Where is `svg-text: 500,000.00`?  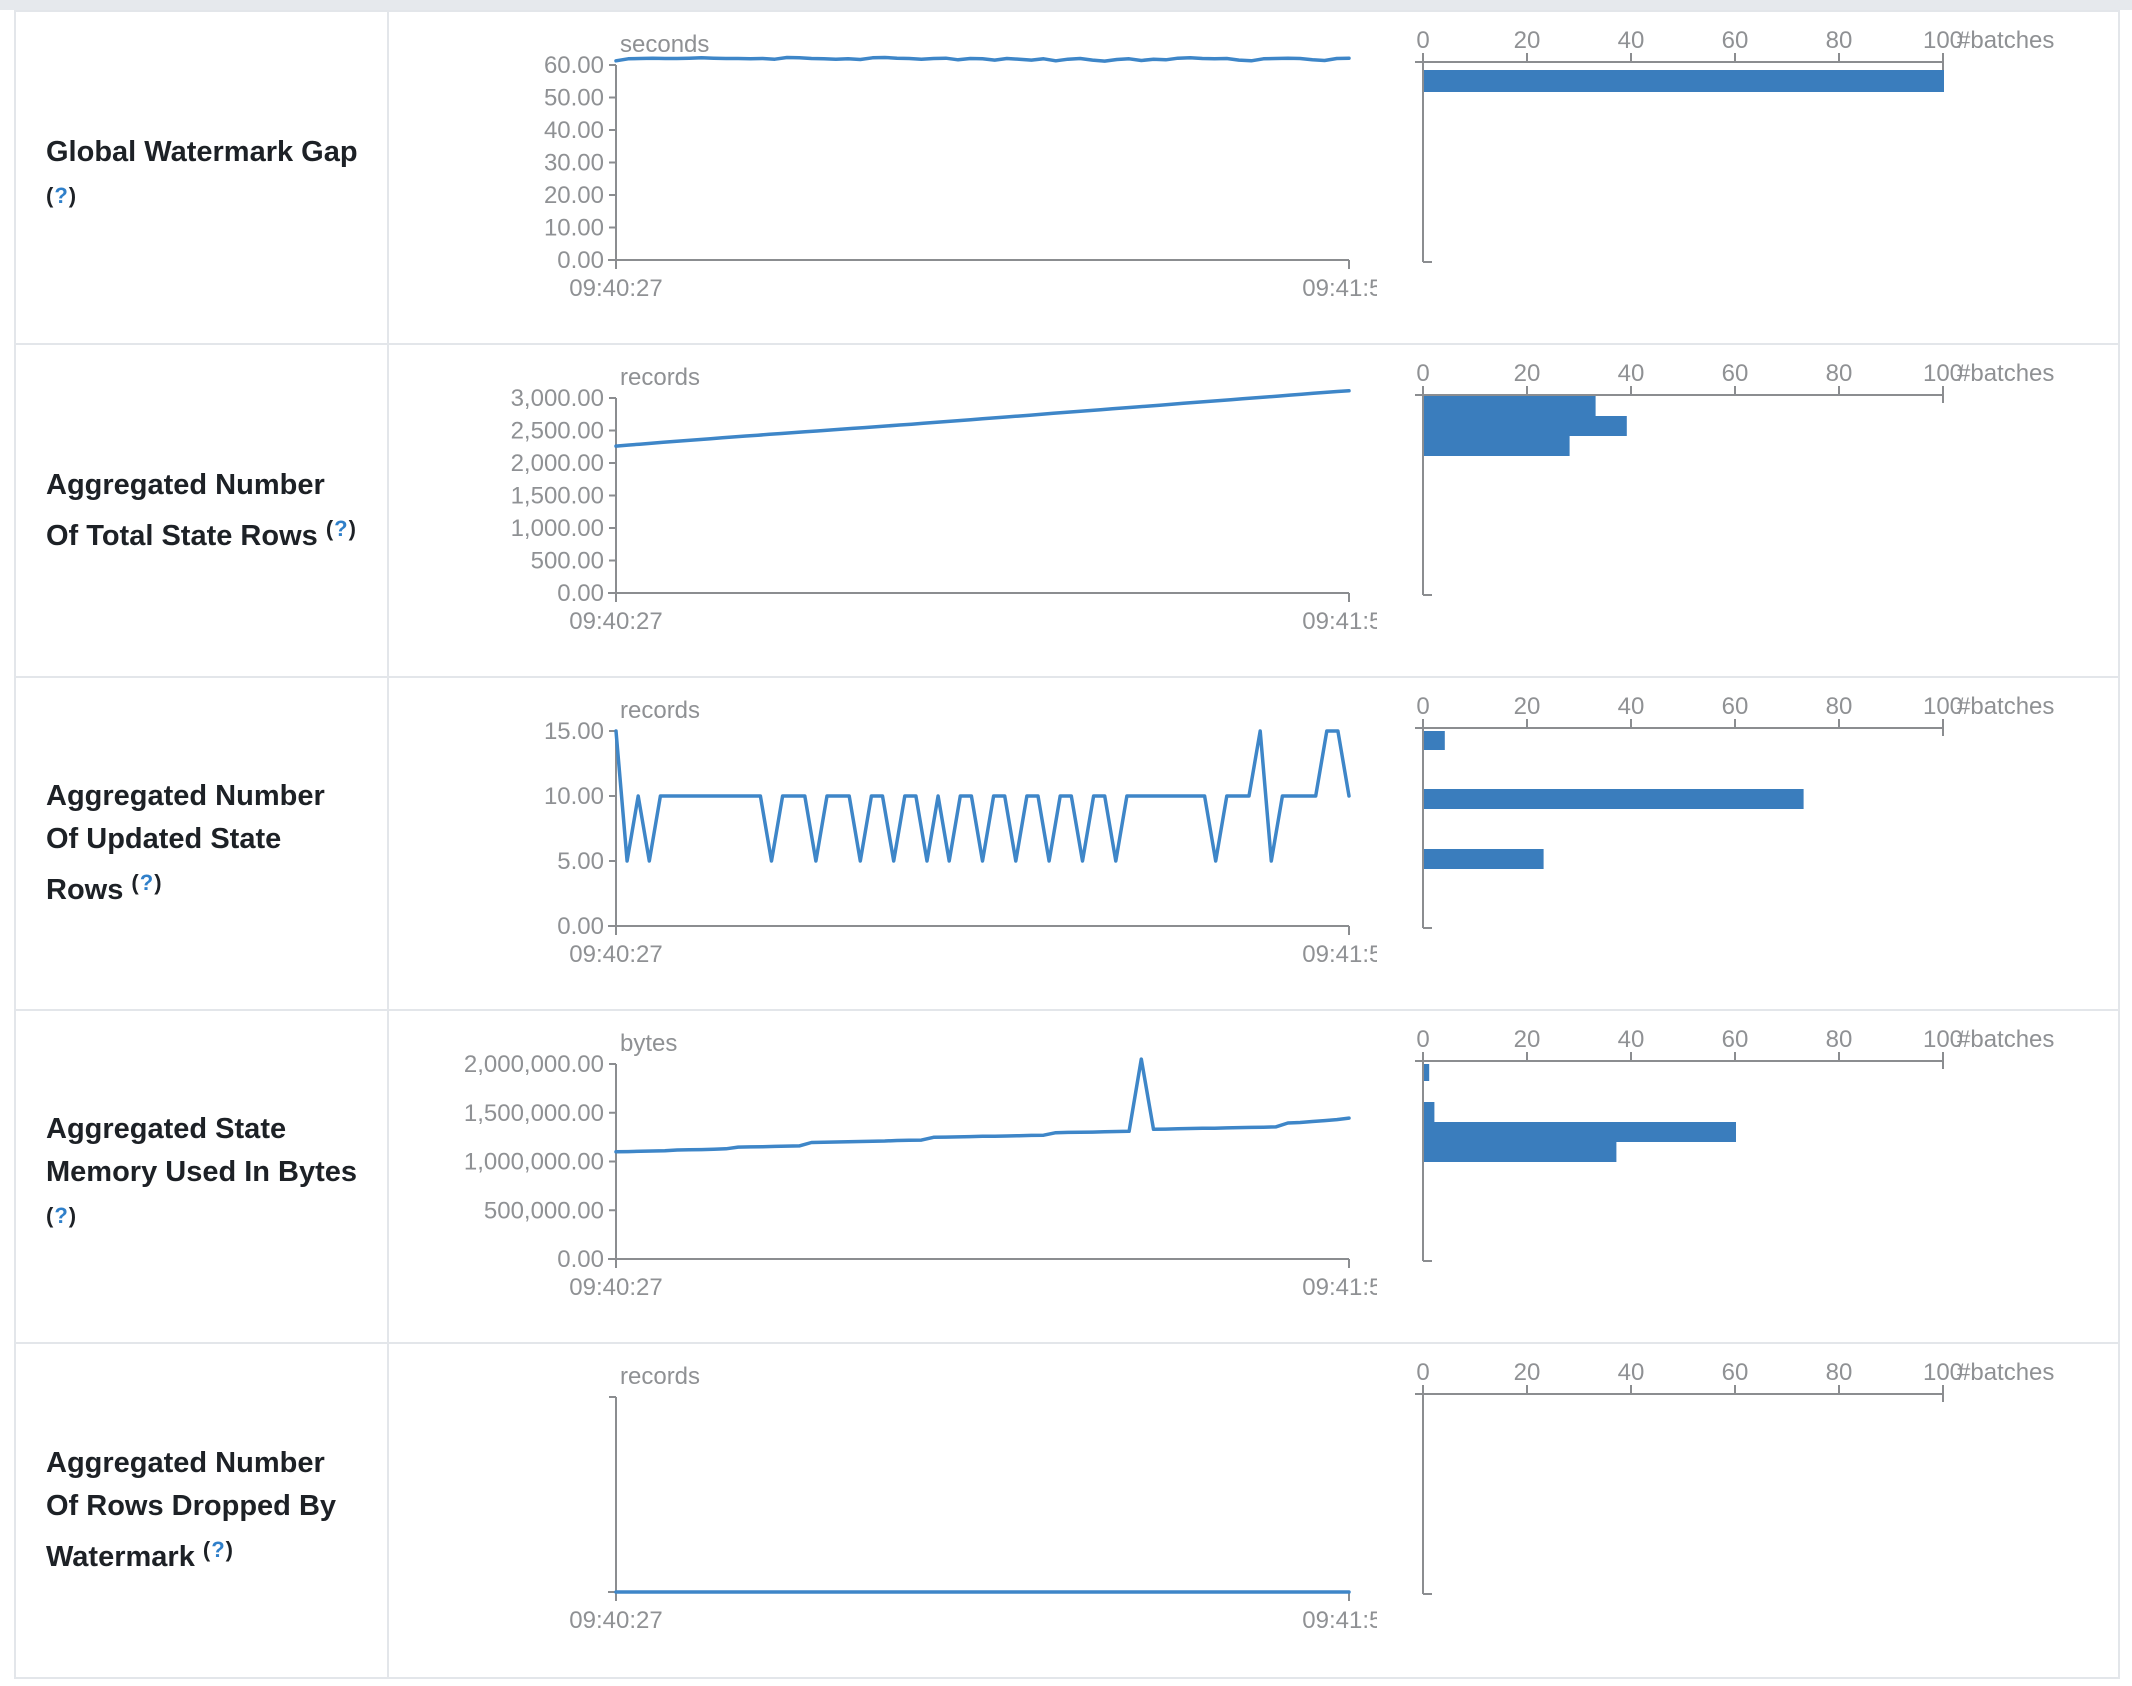
svg-text: 500,000.00 is located at coordinates (544, 1210).